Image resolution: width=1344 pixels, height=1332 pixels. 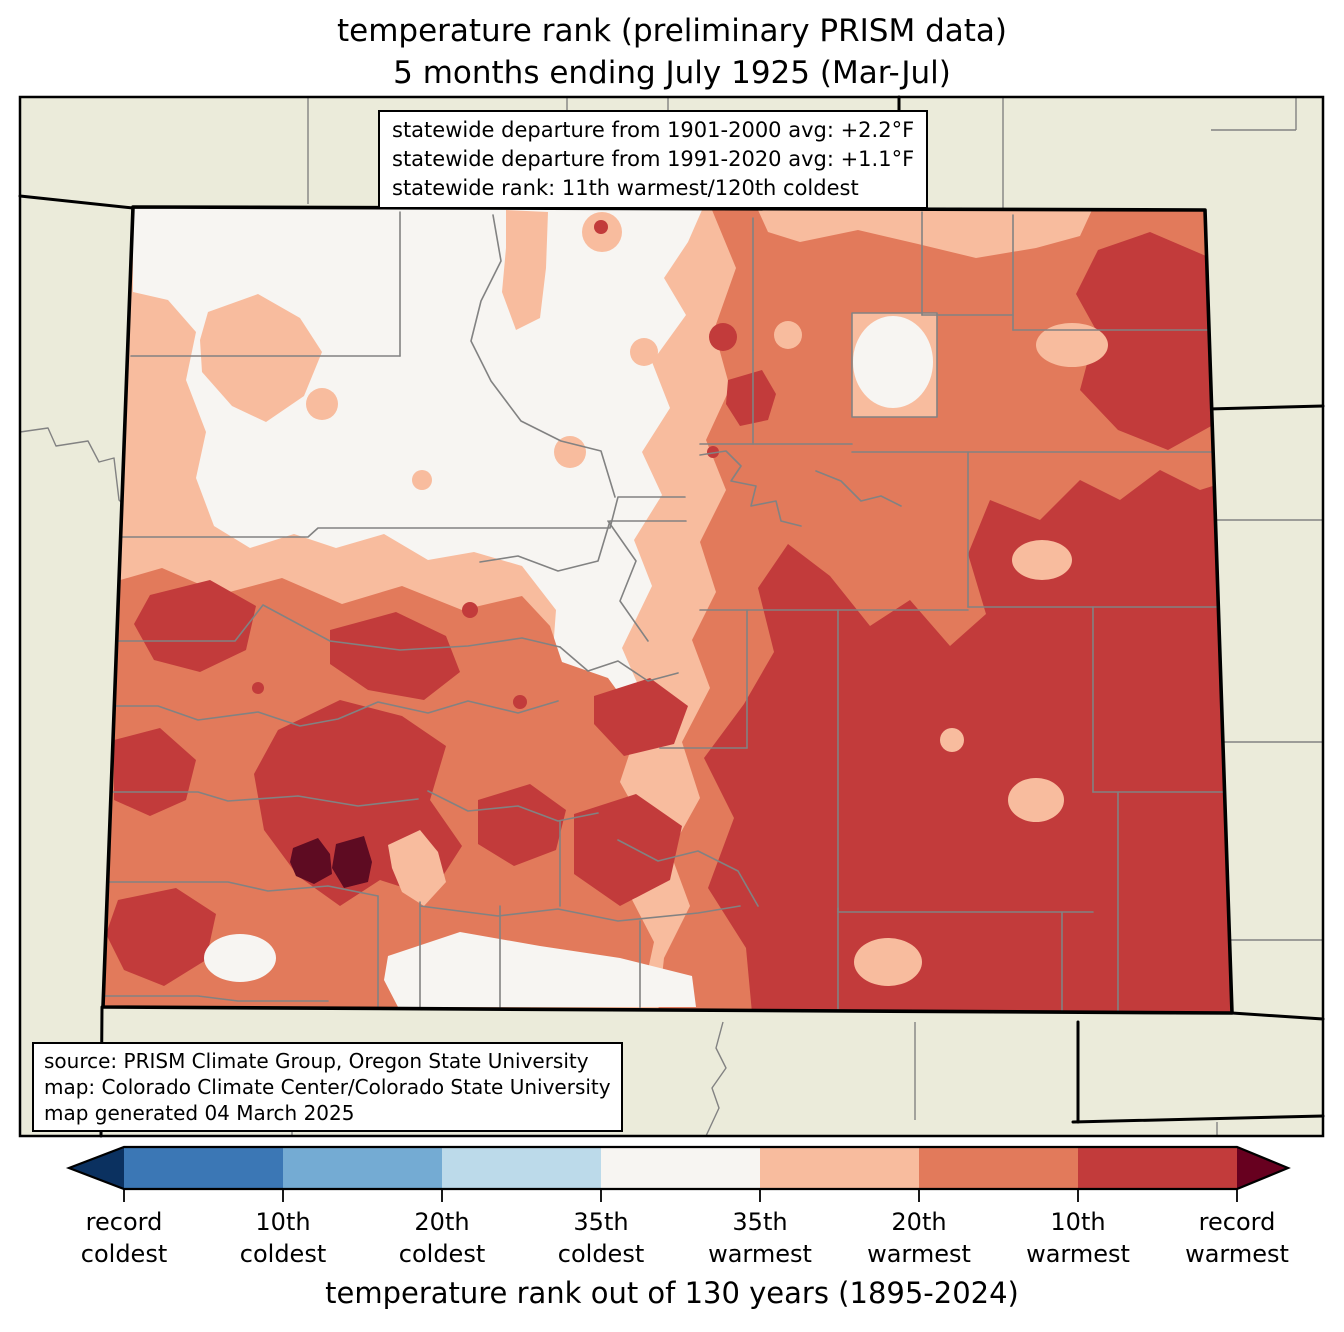 I want to click on colorbar-label-record-coldest: record coldest, so click(x=124, y=1238).